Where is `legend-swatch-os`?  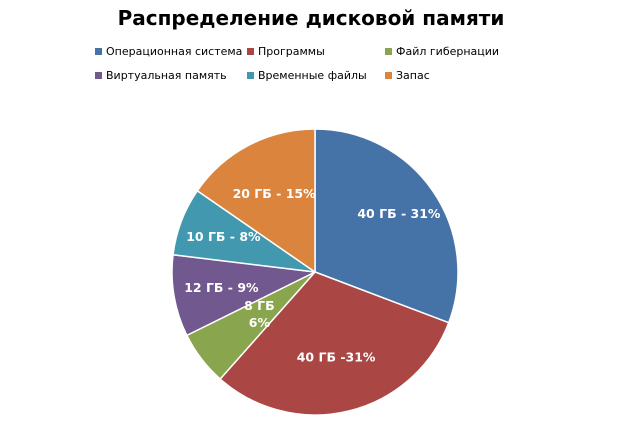
legend-swatch-os is located at coordinates (98, 51).